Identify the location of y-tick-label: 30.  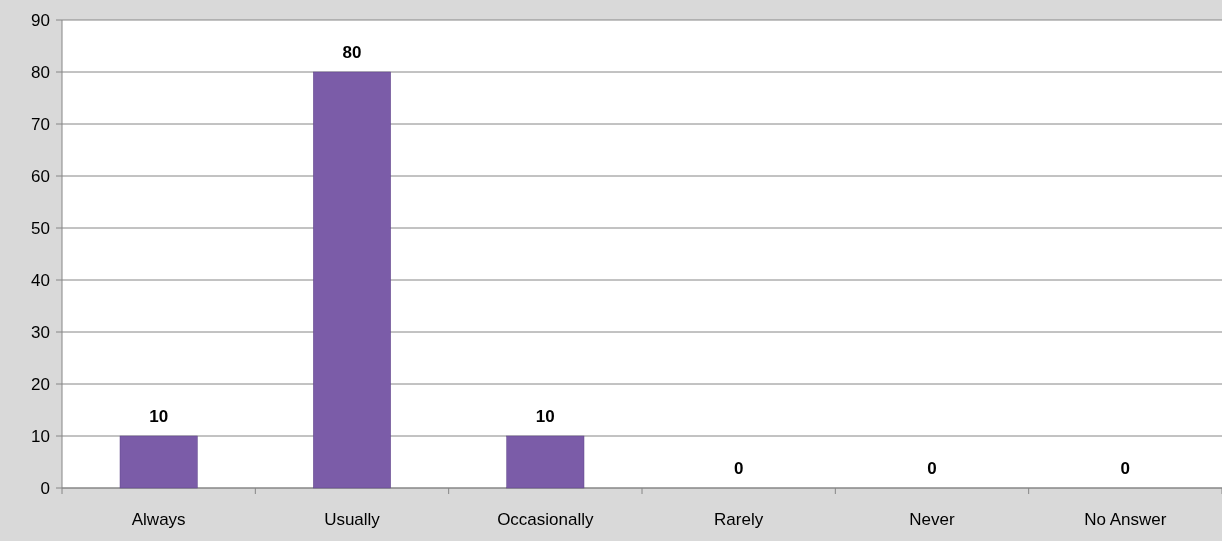
(40, 332).